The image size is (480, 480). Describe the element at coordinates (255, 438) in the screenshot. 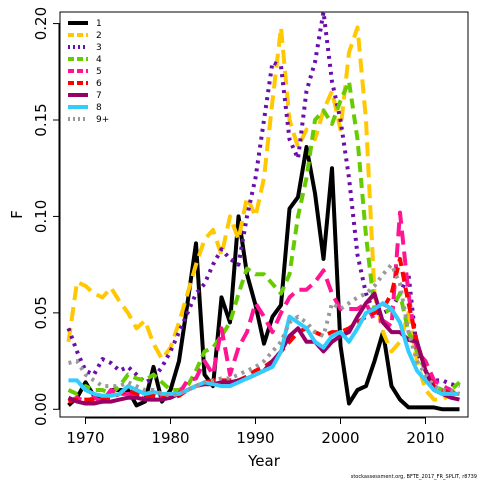

I see `x-tick-label: 1990` at that location.